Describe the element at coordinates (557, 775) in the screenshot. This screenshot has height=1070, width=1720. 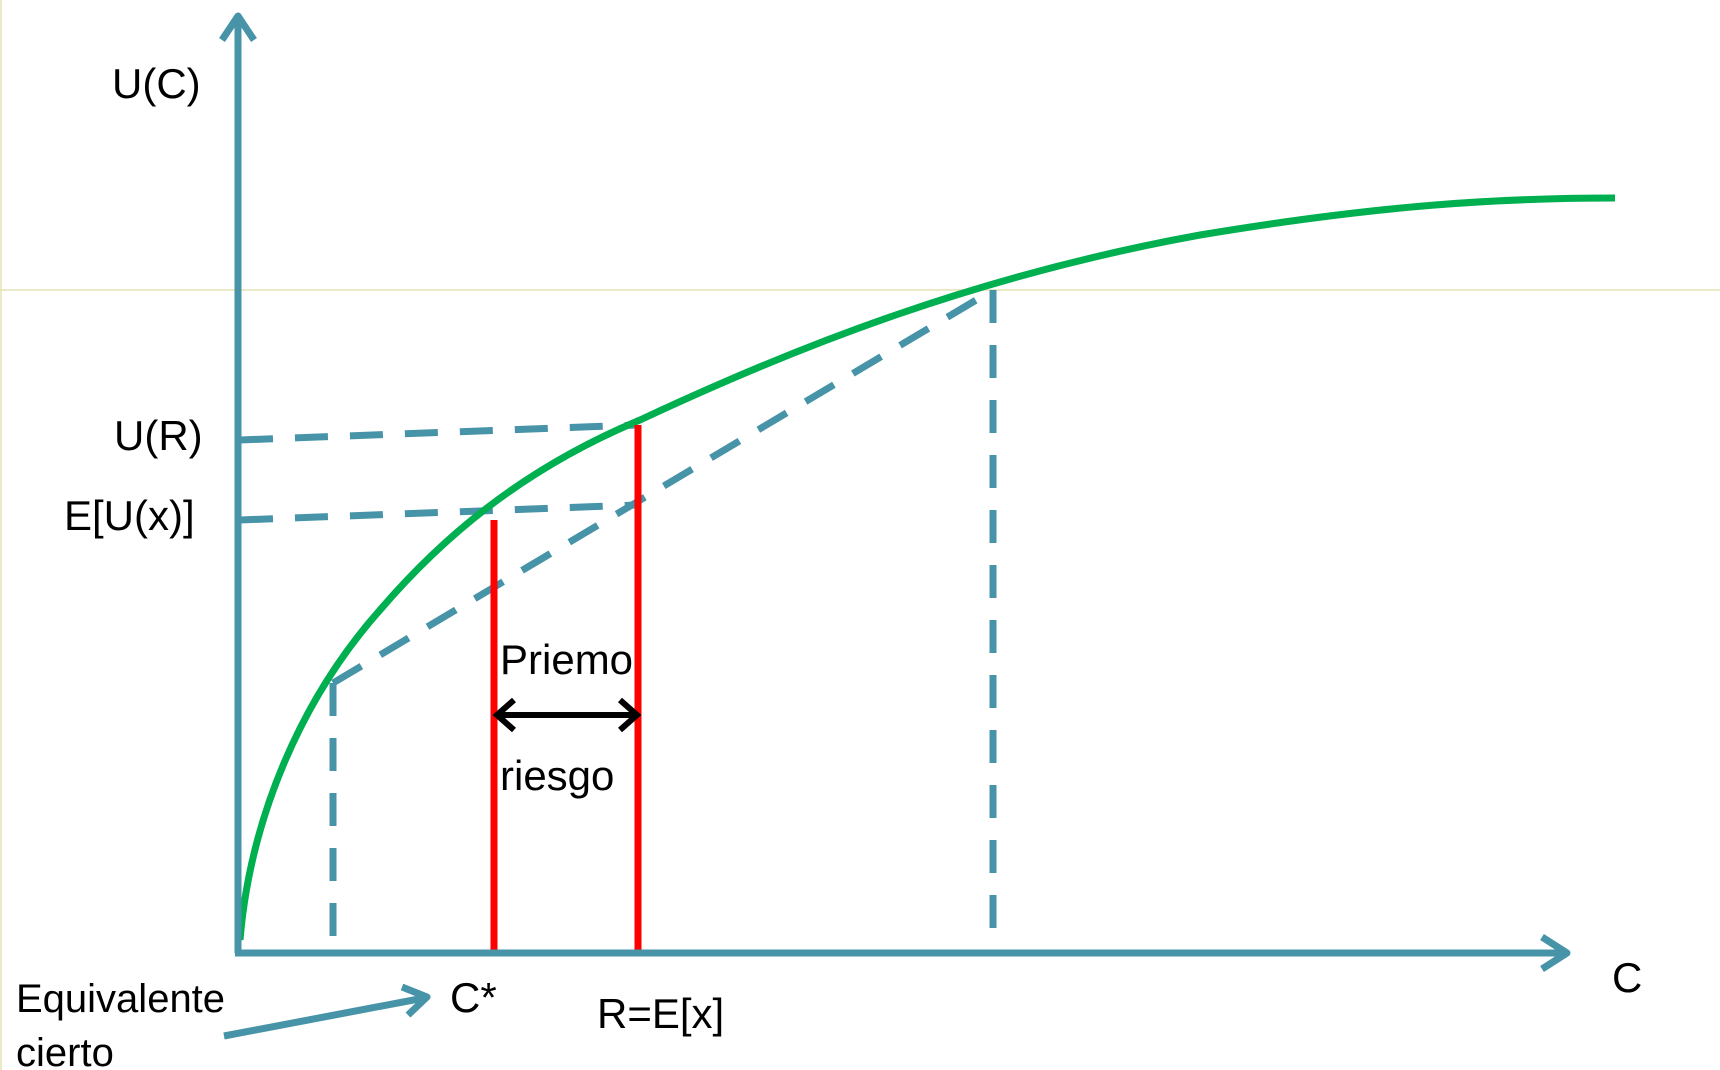
I see `premium-label-bottom: riesgo` at that location.